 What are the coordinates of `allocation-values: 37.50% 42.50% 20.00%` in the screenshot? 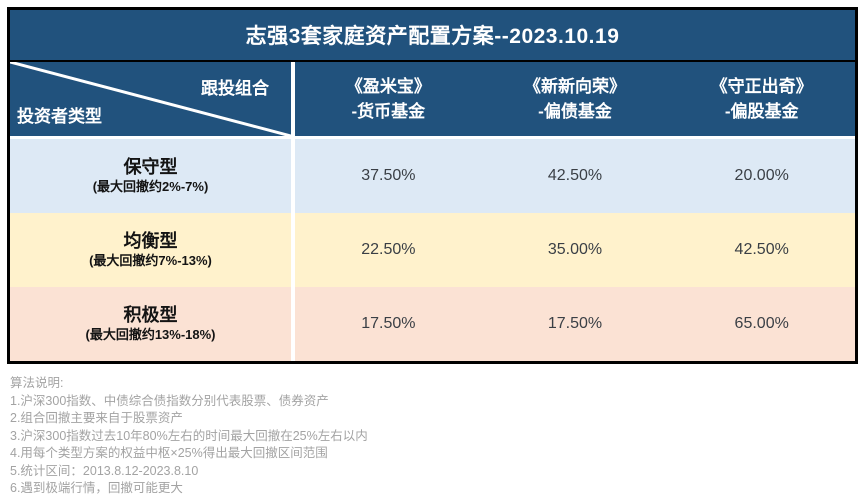 It's located at (575, 176).